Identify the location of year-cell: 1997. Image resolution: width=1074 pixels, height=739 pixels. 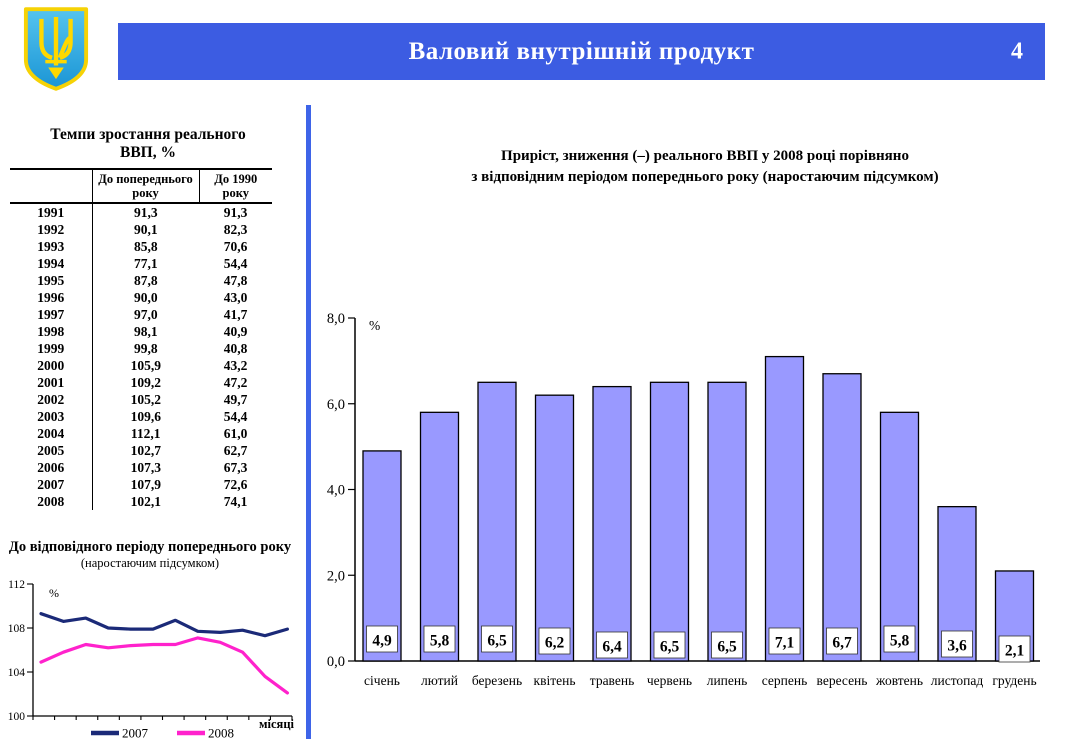
(51, 314).